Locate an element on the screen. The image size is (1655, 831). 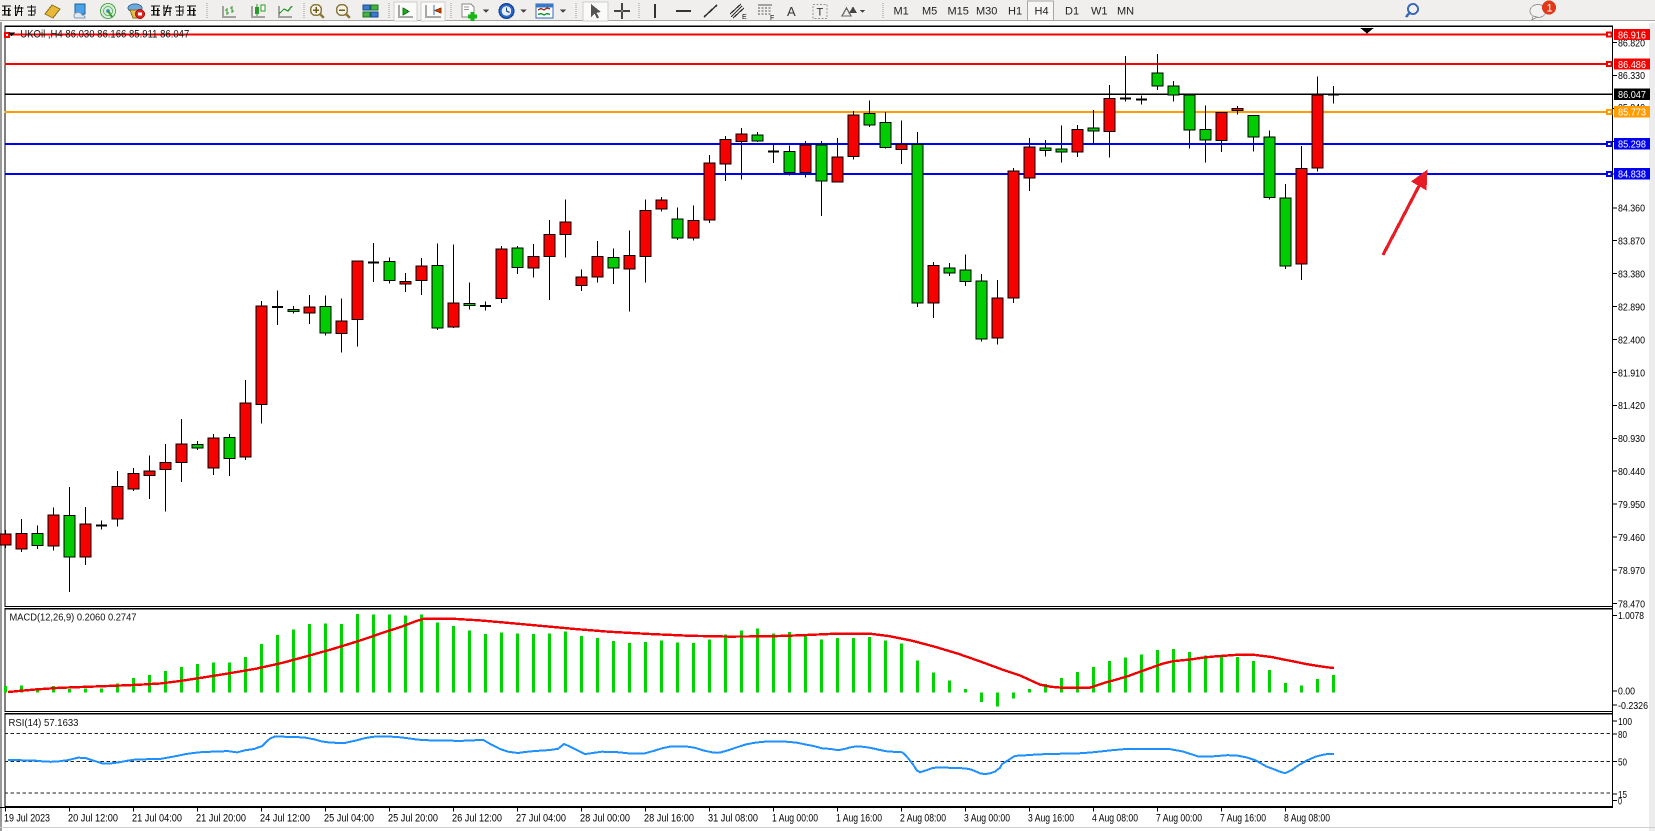
svg-text: 3 Aug 16:00 is located at coordinates (1051, 819).